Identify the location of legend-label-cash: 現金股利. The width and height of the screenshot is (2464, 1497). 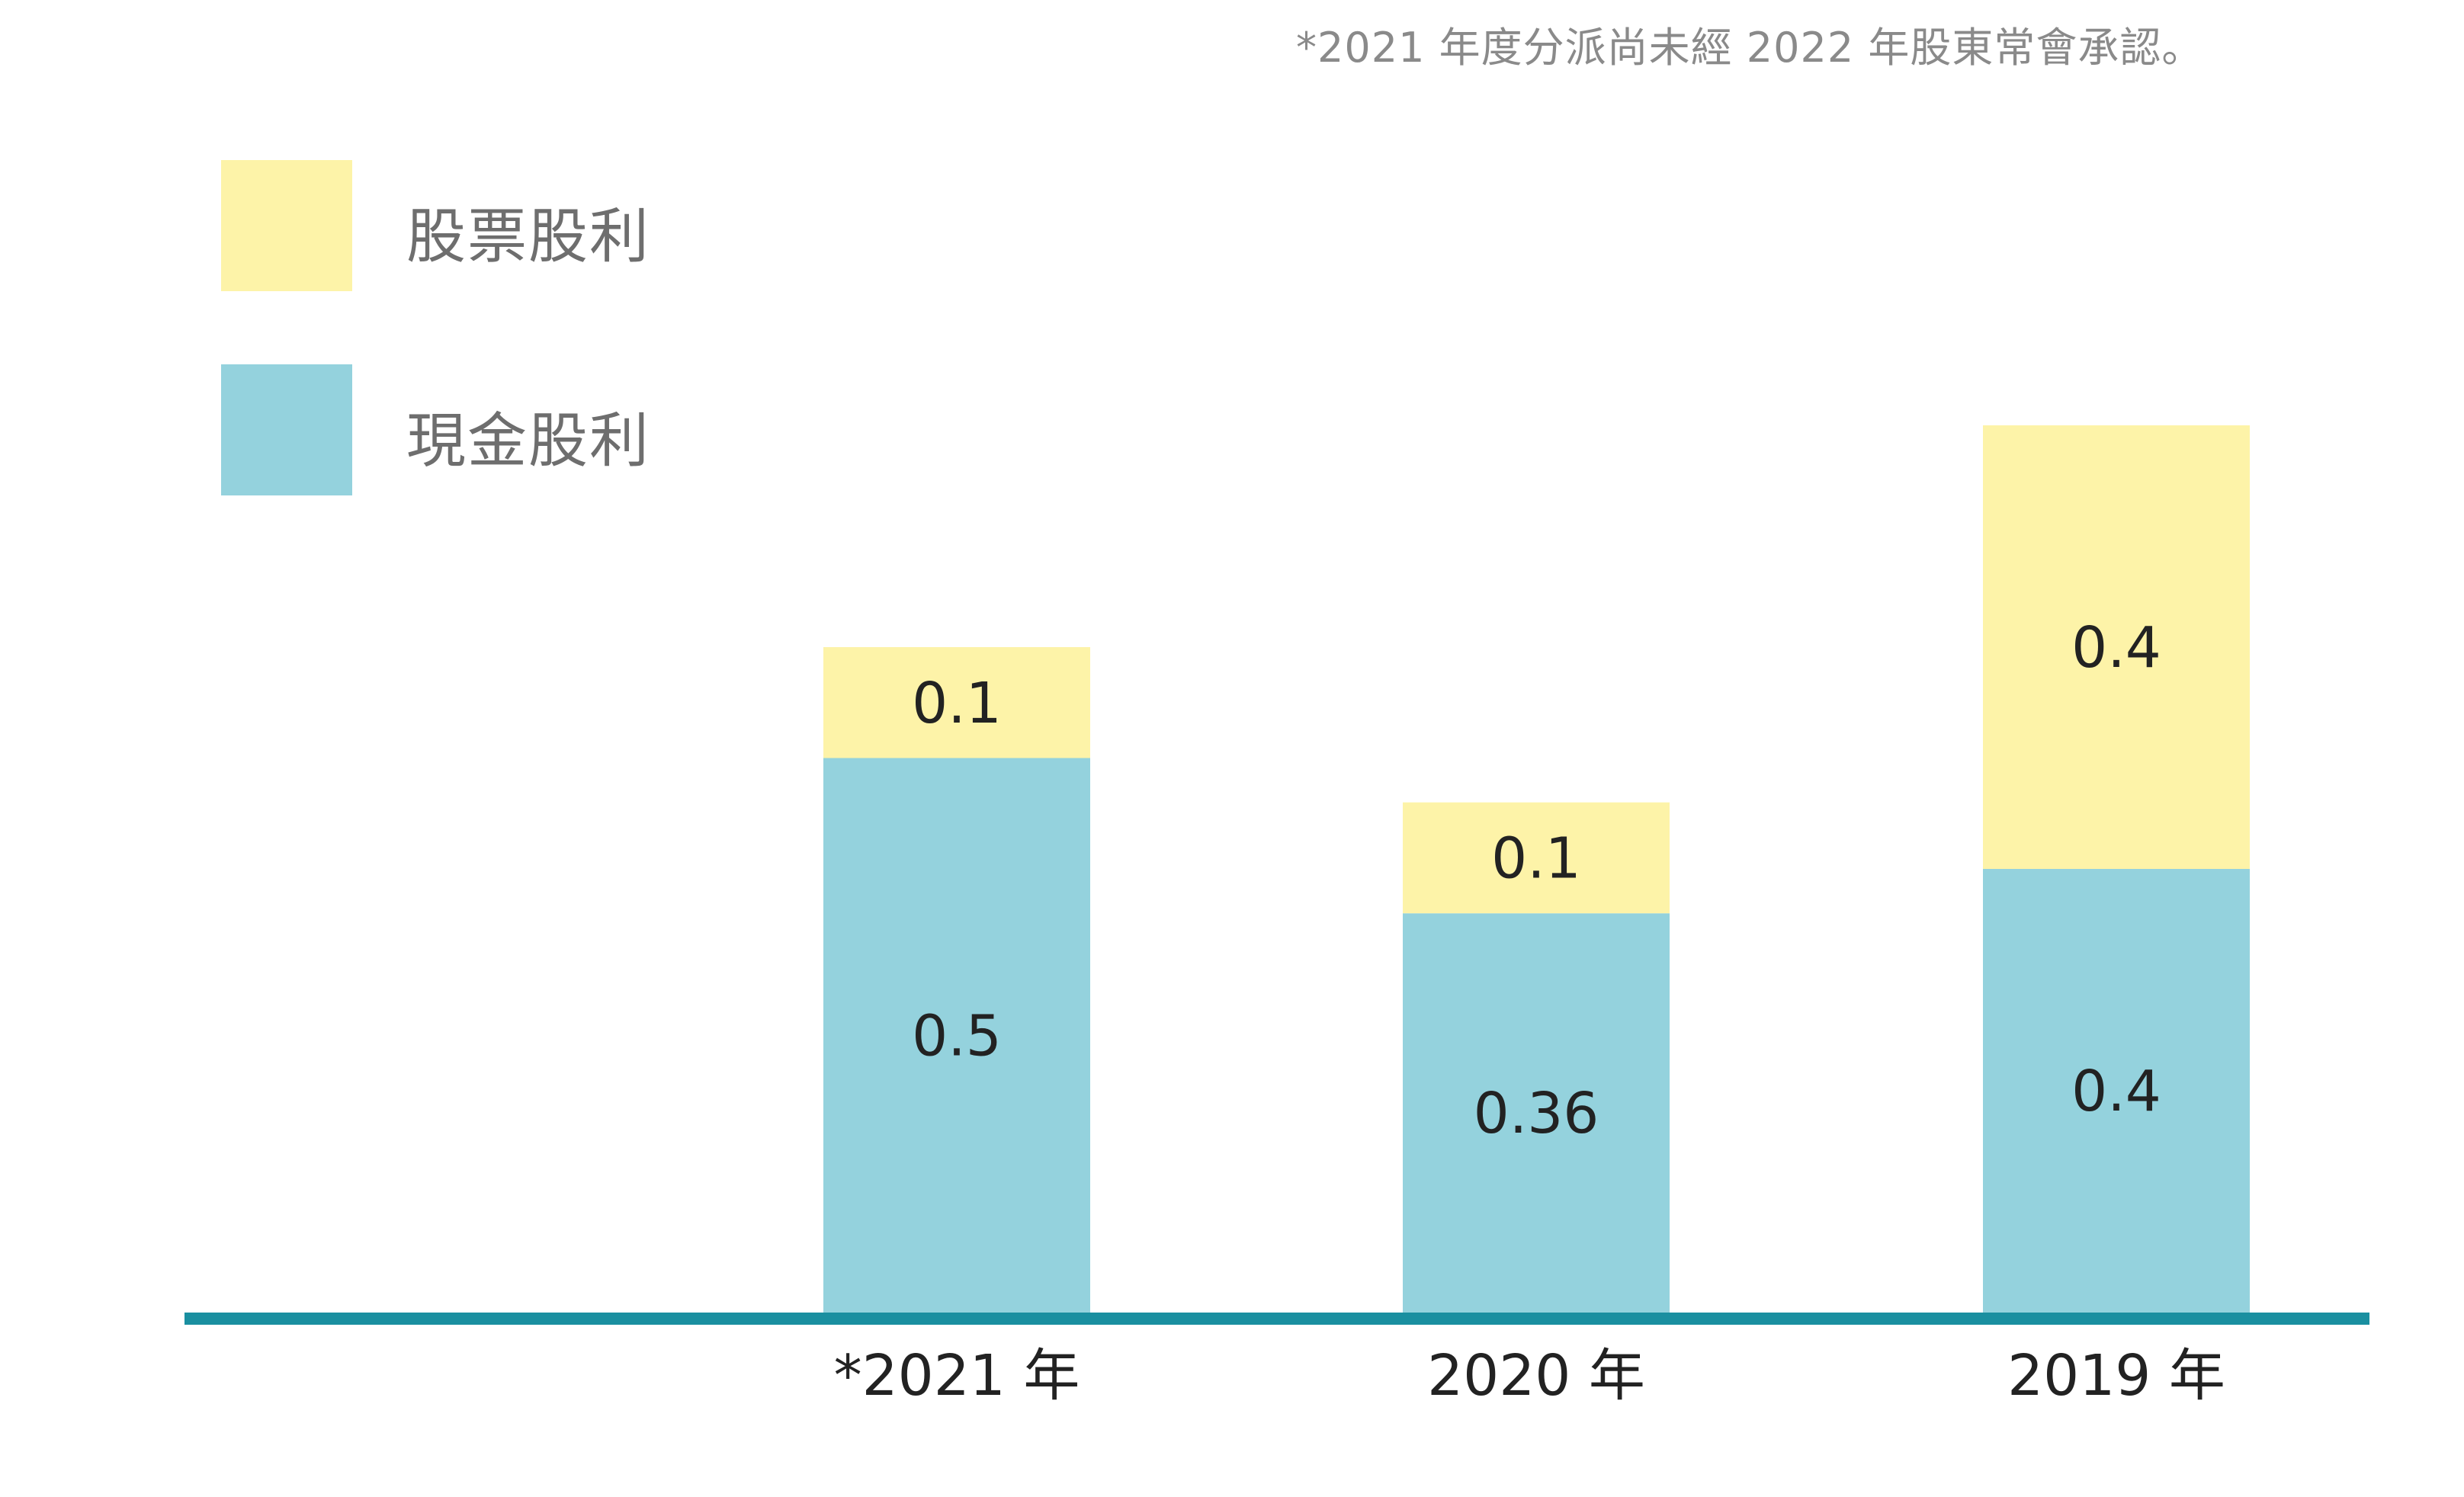
(528, 441).